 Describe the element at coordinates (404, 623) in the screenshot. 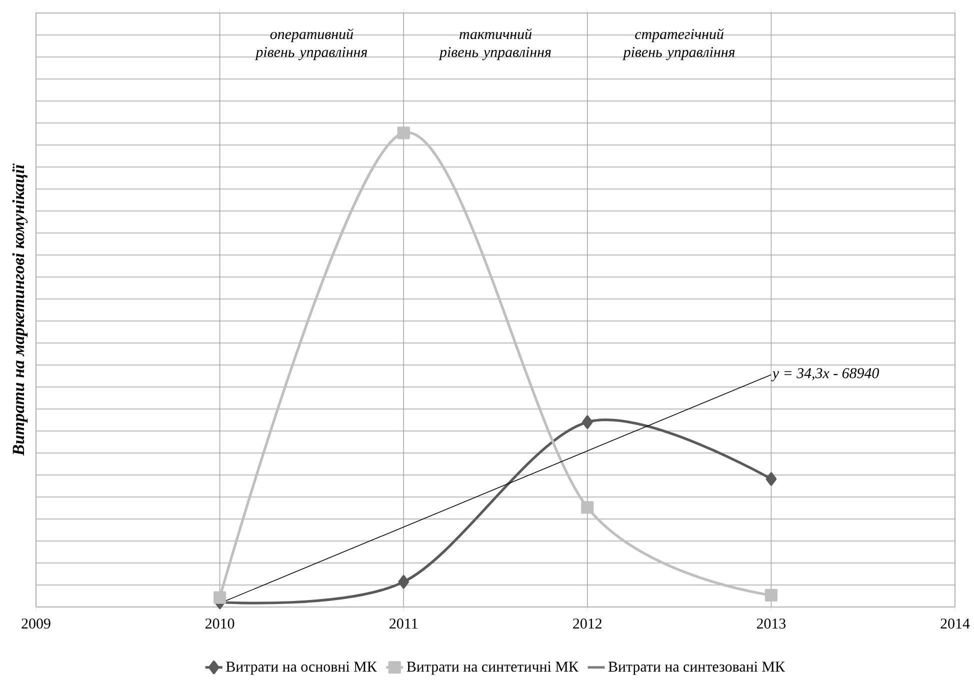

I see `x-tick-label: 2011` at that location.